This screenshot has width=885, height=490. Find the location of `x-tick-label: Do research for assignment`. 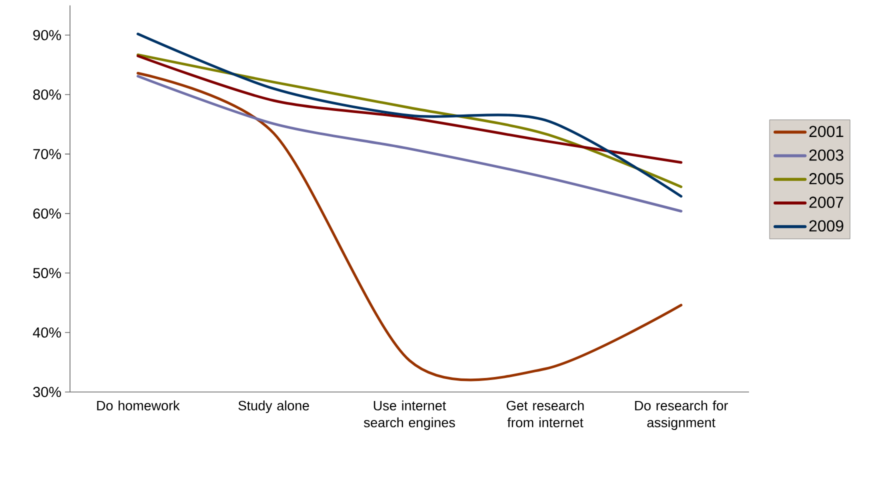

x-tick-label: Do research for assignment is located at coordinates (681, 415).